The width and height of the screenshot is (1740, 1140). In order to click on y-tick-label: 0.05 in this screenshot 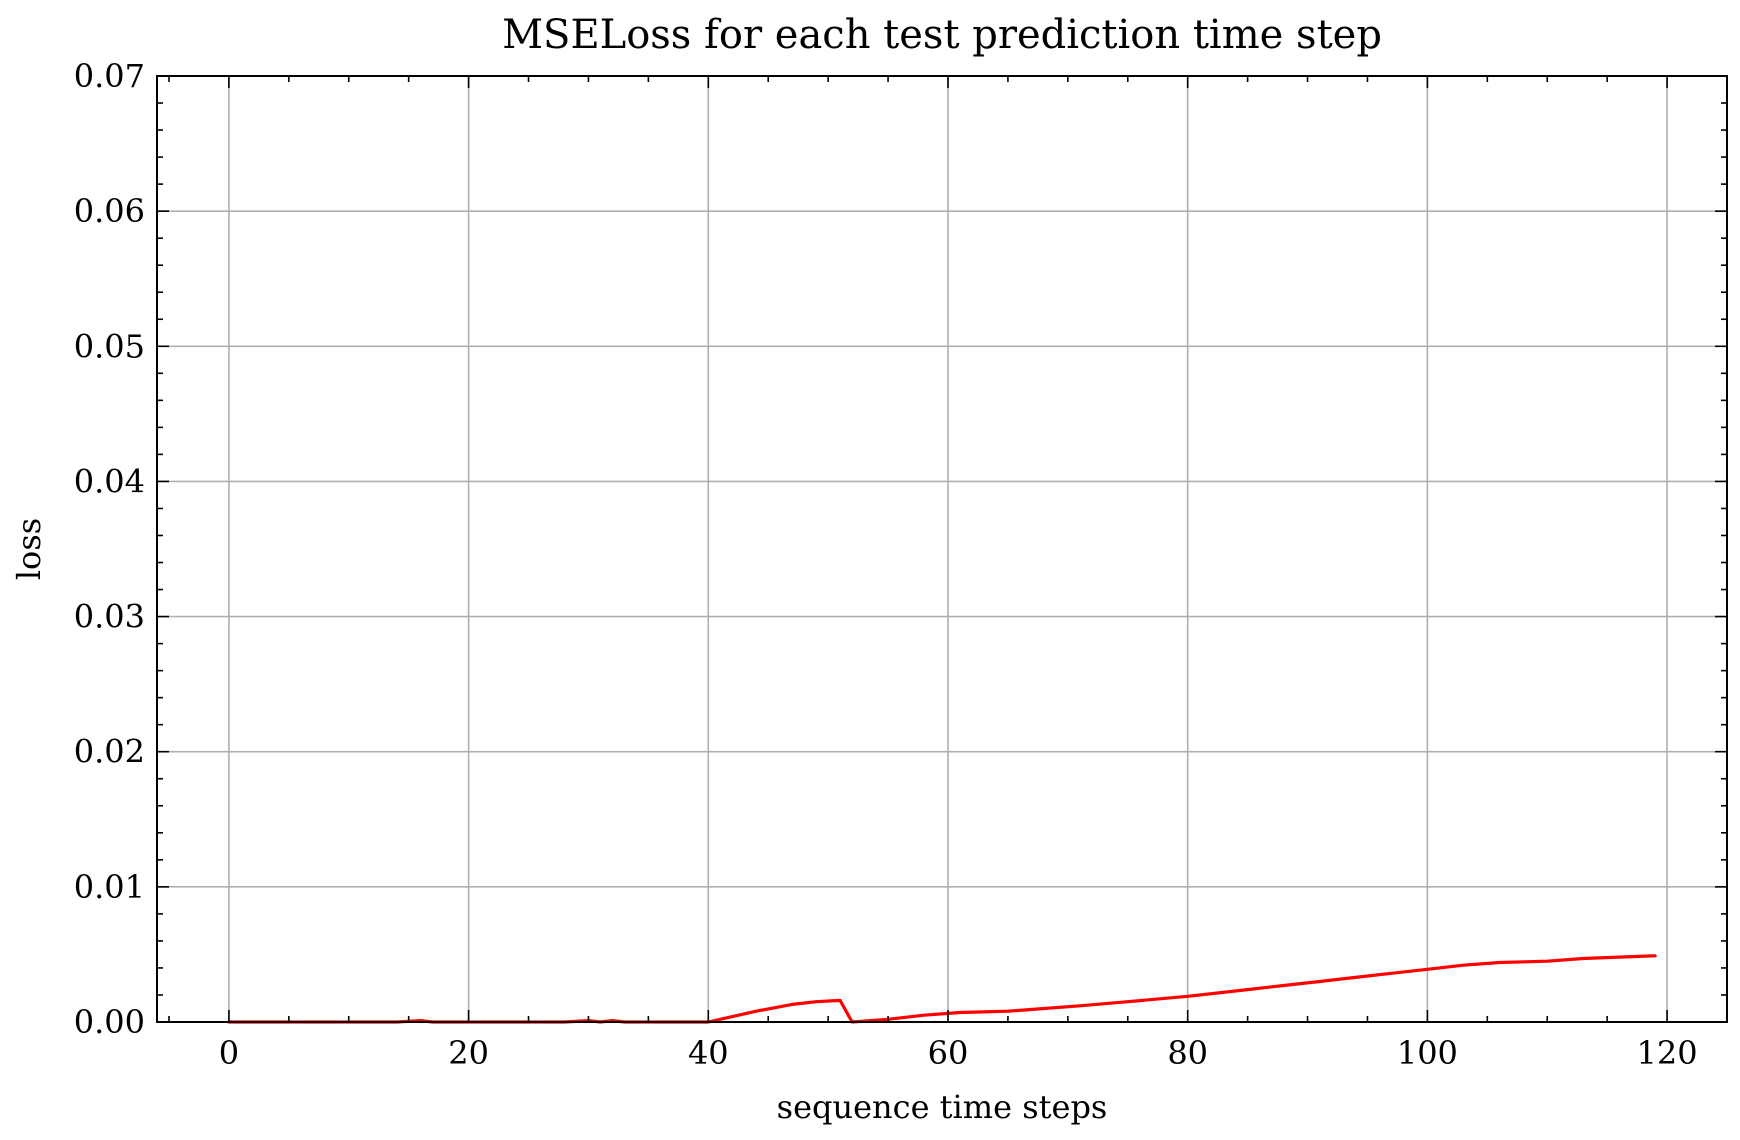, I will do `click(109, 346)`.